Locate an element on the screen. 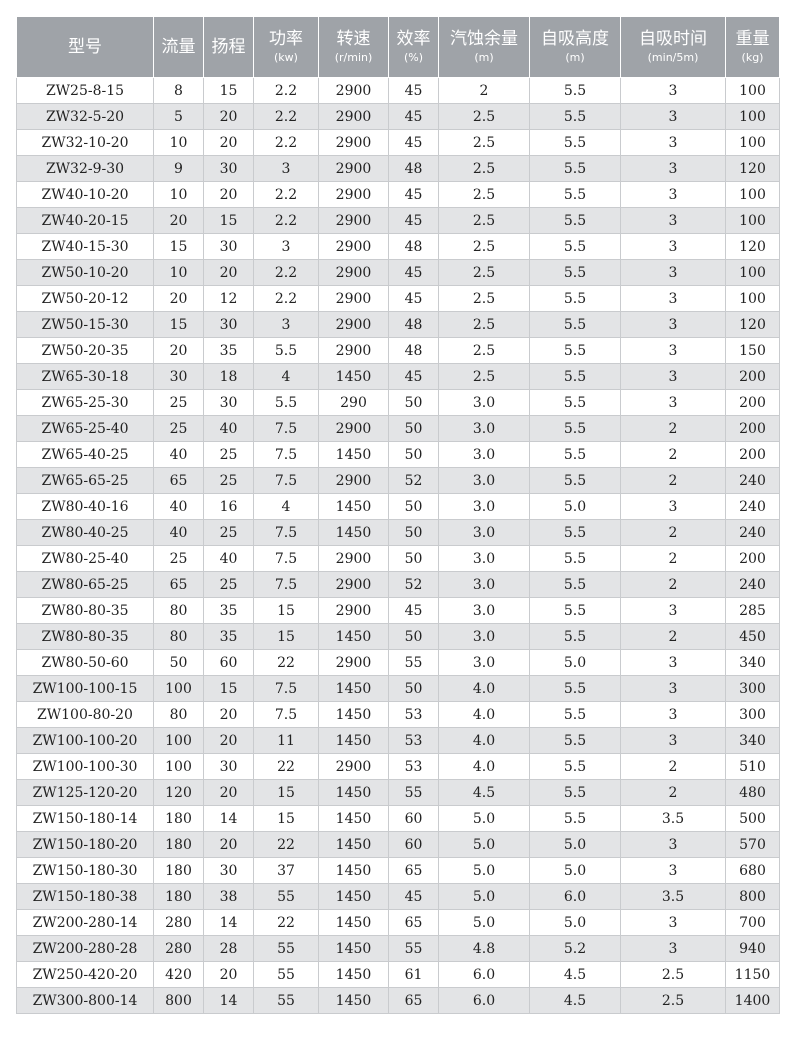 This screenshot has height=1045, width=800. table-cell: 60 is located at coordinates (413, 818).